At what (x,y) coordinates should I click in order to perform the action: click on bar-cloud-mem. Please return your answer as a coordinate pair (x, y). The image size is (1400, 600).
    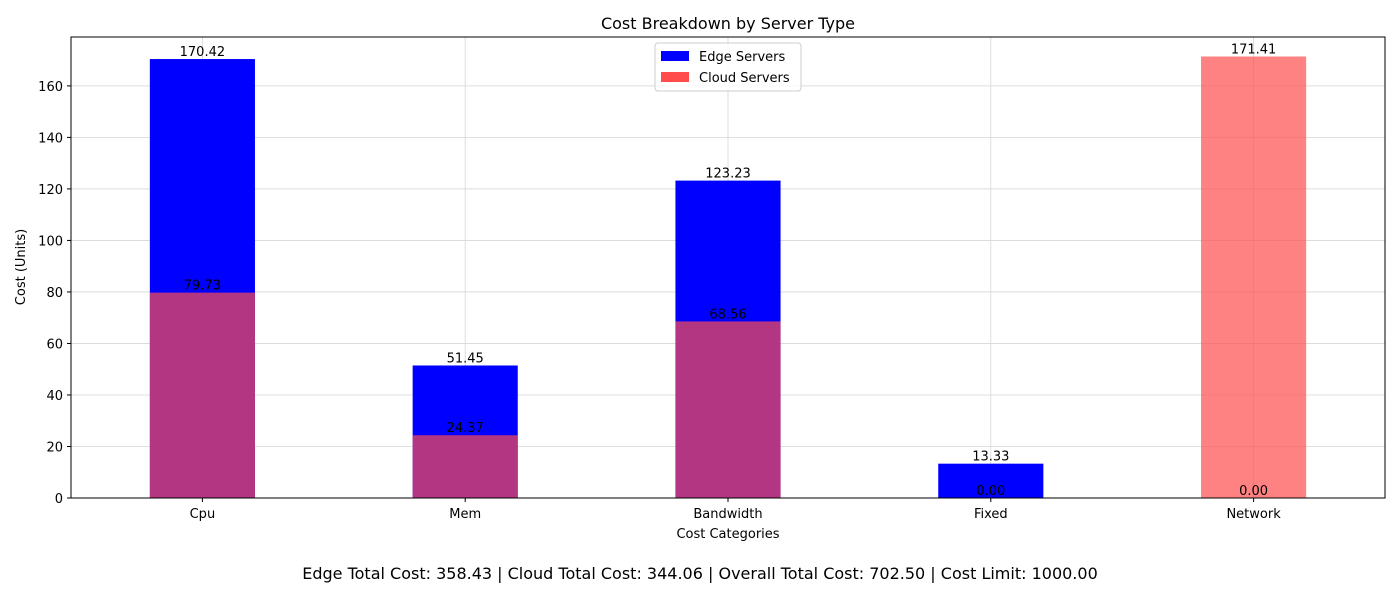
    Looking at the image, I should click on (465, 466).